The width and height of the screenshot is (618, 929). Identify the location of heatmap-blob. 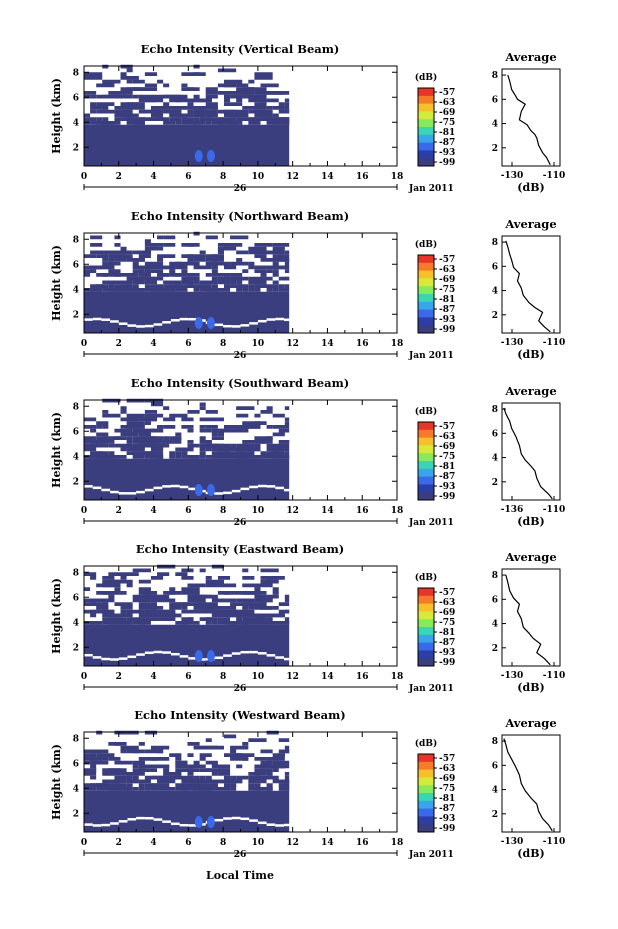
(198, 323).